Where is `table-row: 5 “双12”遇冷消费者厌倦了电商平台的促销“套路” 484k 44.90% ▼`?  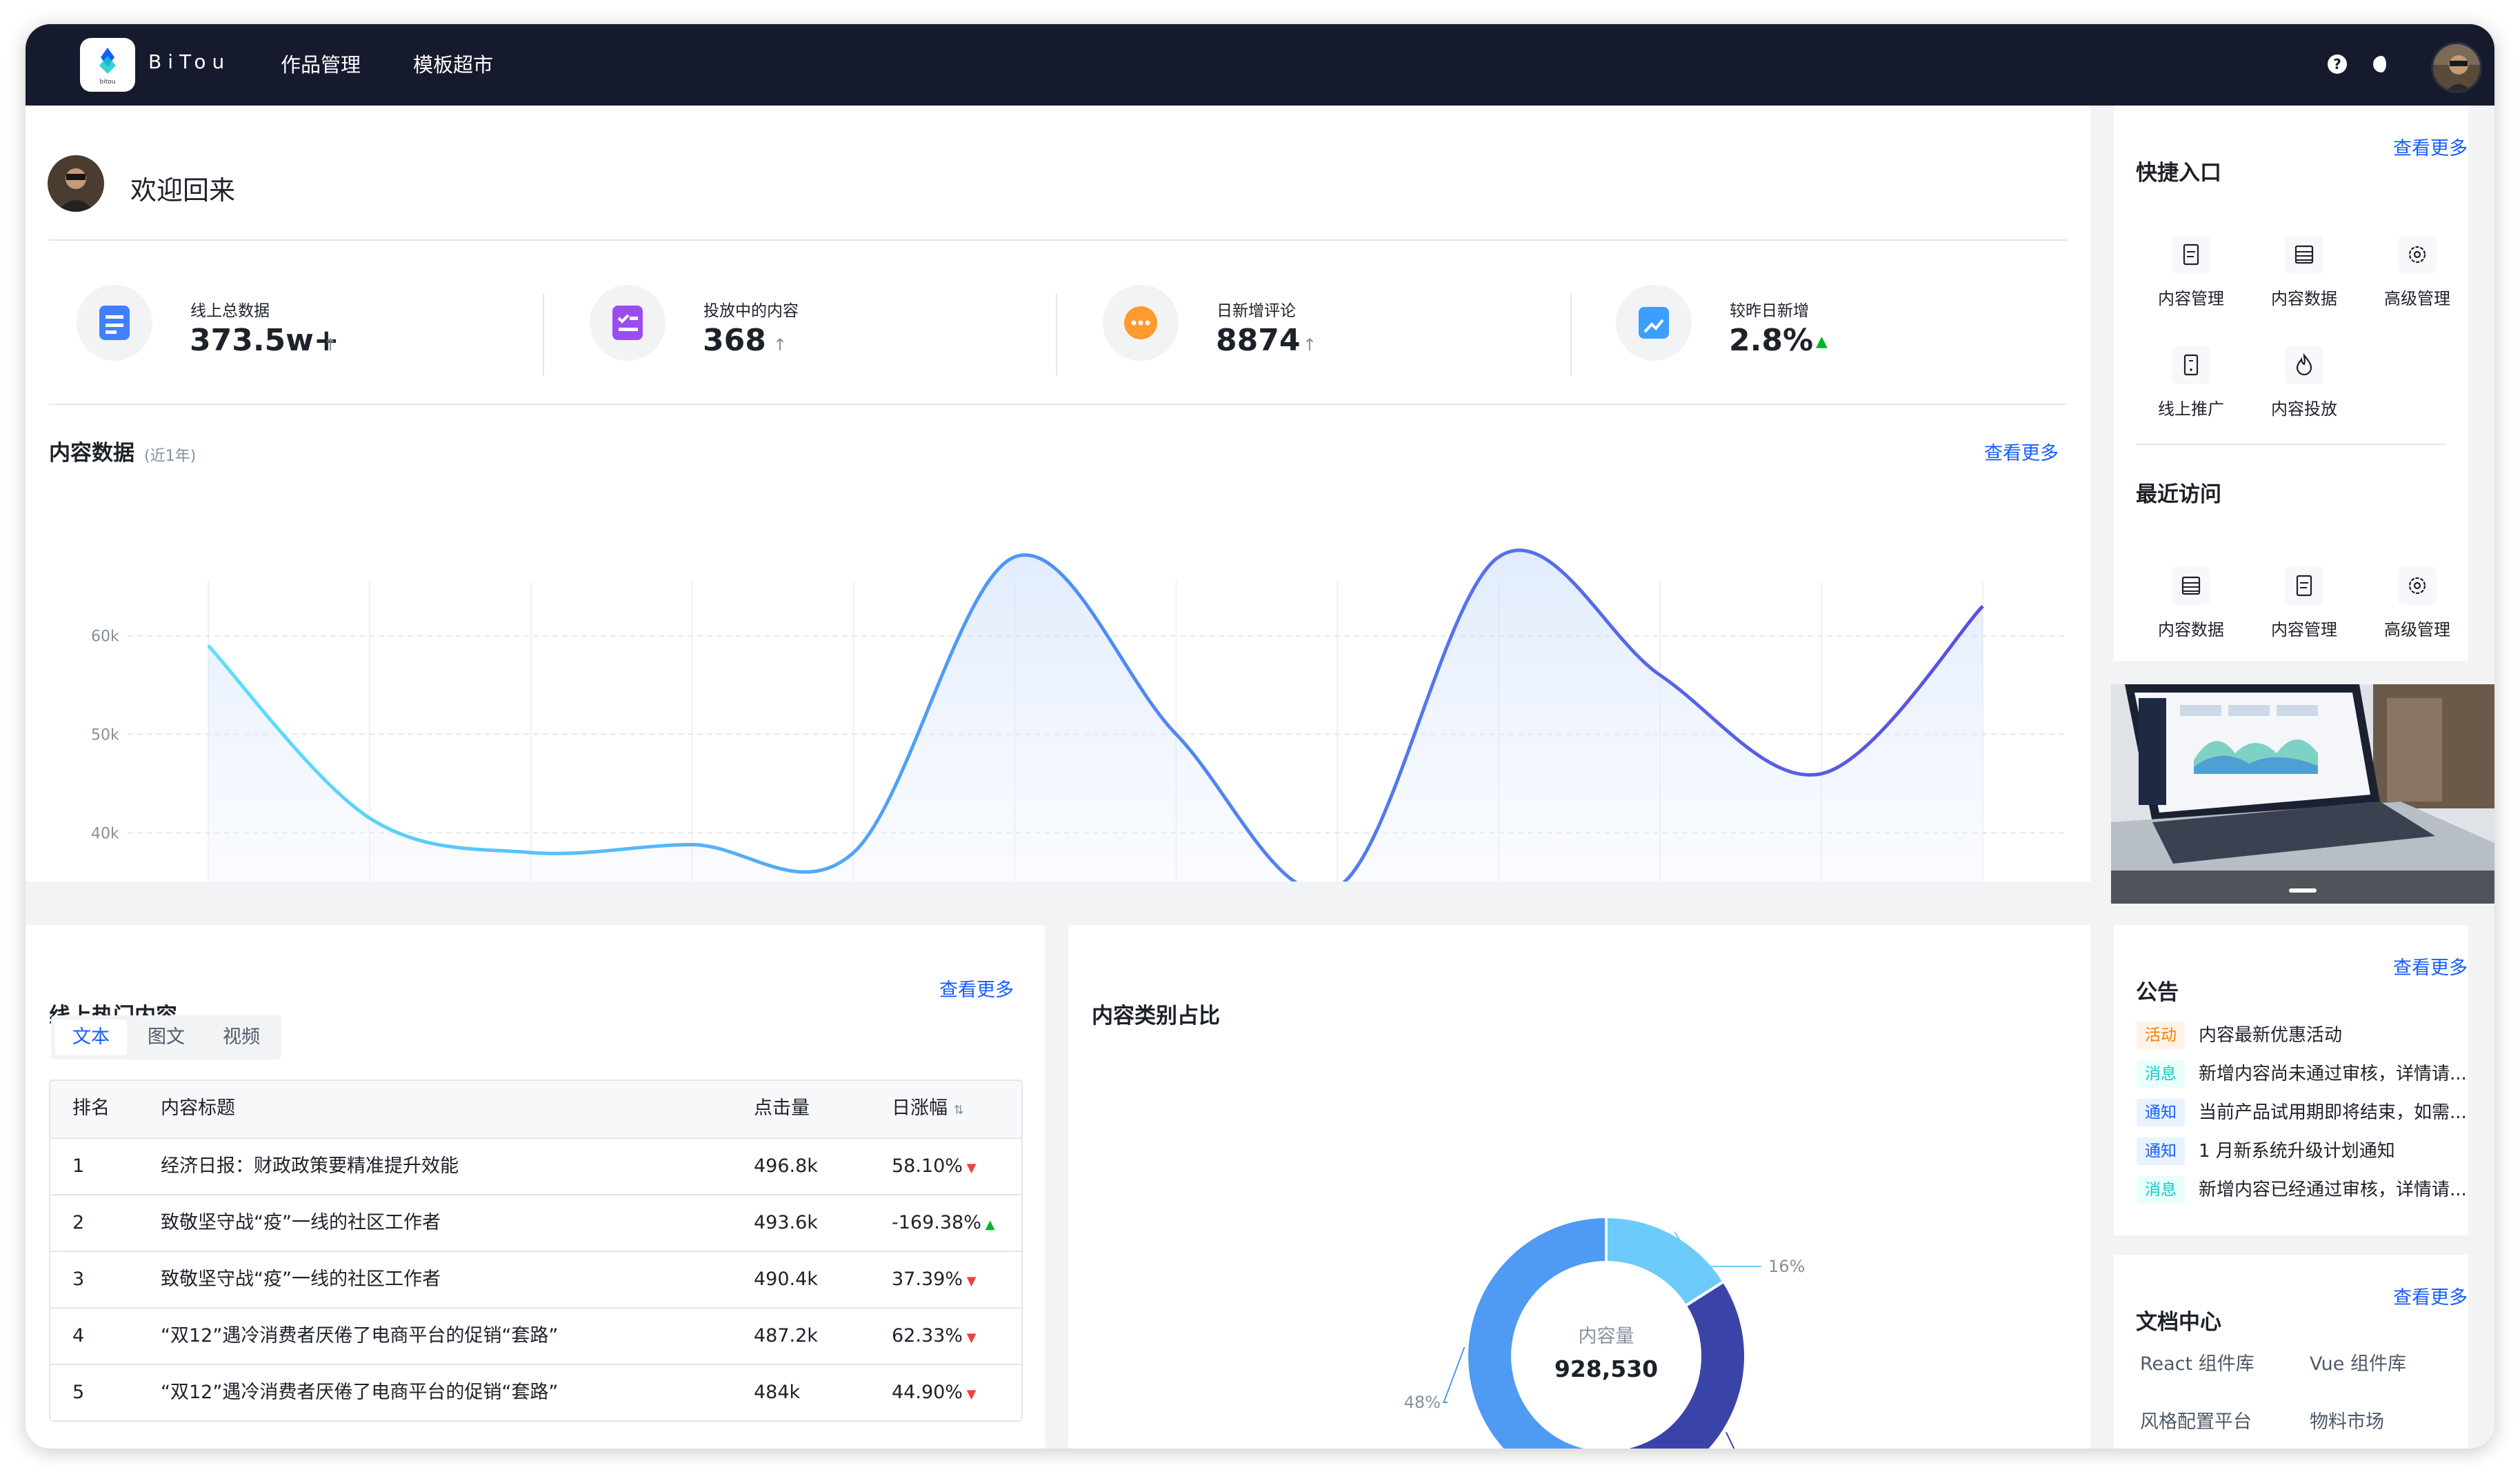
table-row: 5 “双12”遇冷消费者厌倦了电商平台的促销“套路” 484k 44.90% ▼ is located at coordinates (535, 1392).